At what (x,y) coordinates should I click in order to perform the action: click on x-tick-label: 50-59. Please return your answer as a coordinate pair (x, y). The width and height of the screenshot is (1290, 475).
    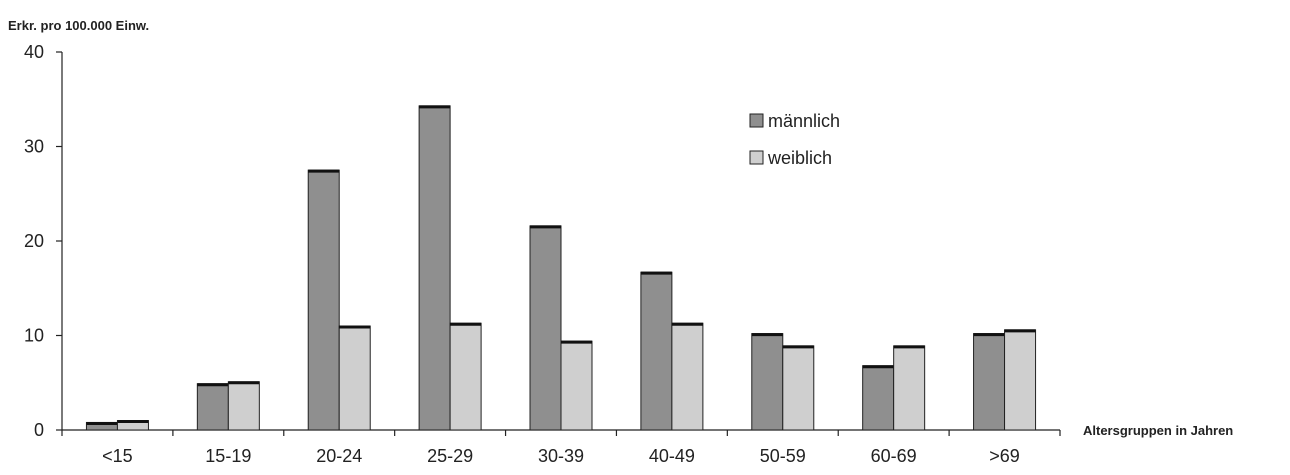
    Looking at the image, I should click on (783, 456).